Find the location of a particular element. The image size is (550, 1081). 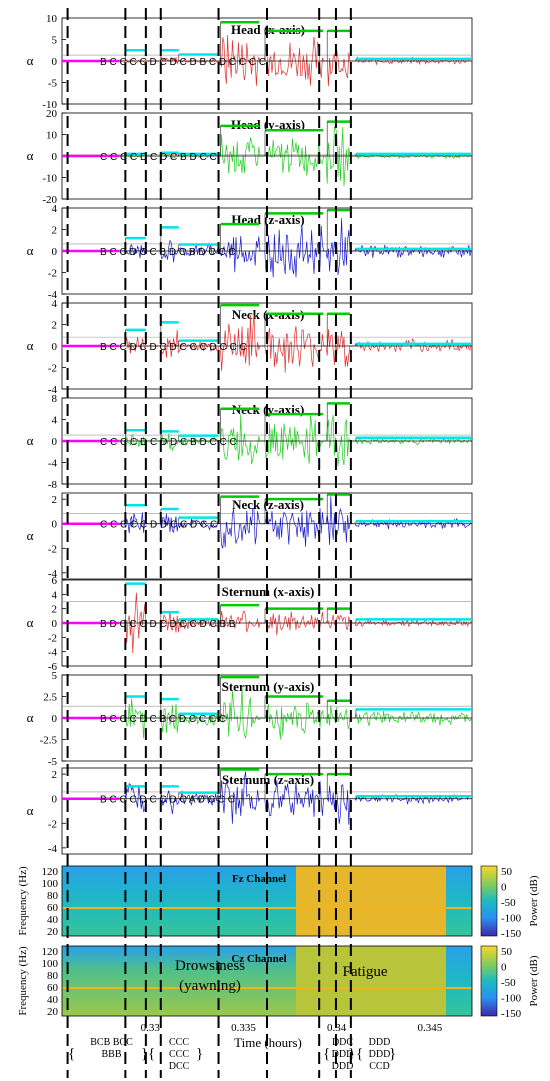

group-label-line: BCB BCC is located at coordinates (111, 1042).